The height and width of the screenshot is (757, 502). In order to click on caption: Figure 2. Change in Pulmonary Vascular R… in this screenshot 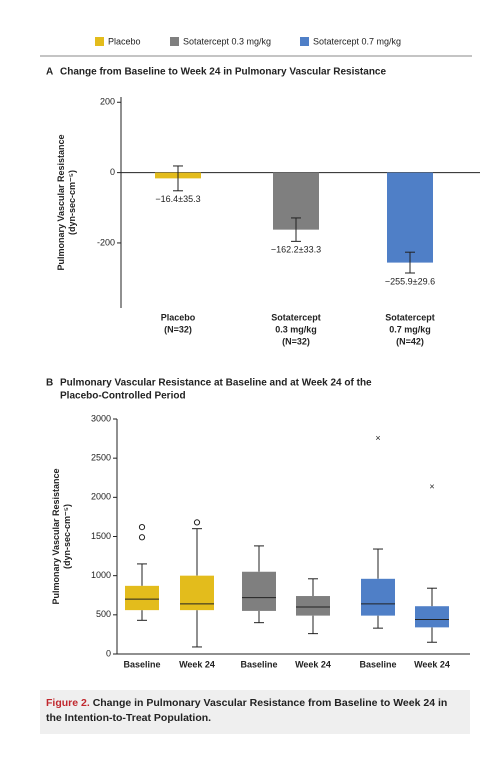, I will do `click(255, 712)`.